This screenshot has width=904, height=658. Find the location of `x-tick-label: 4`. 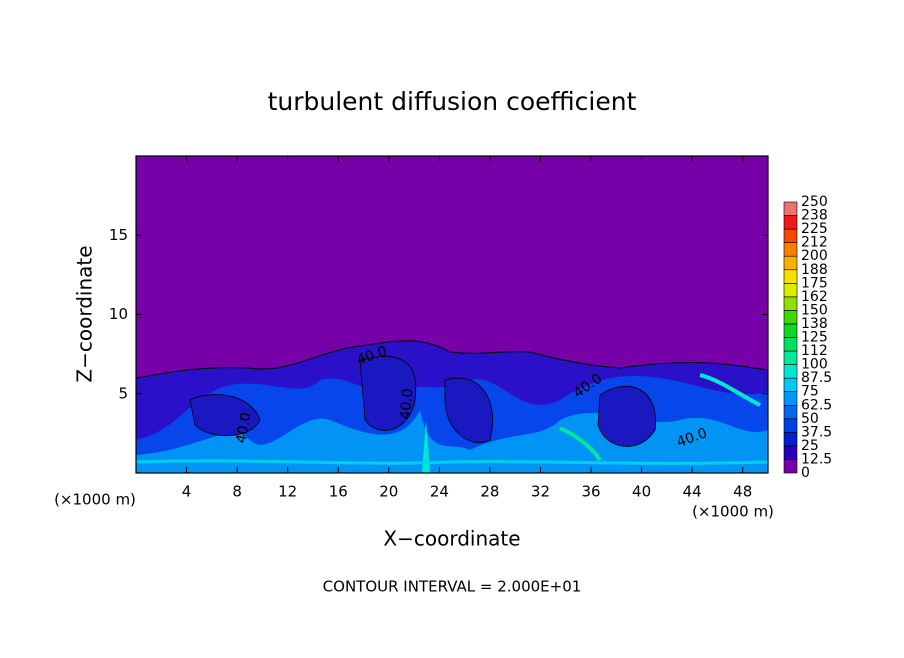

x-tick-label: 4 is located at coordinates (187, 492).